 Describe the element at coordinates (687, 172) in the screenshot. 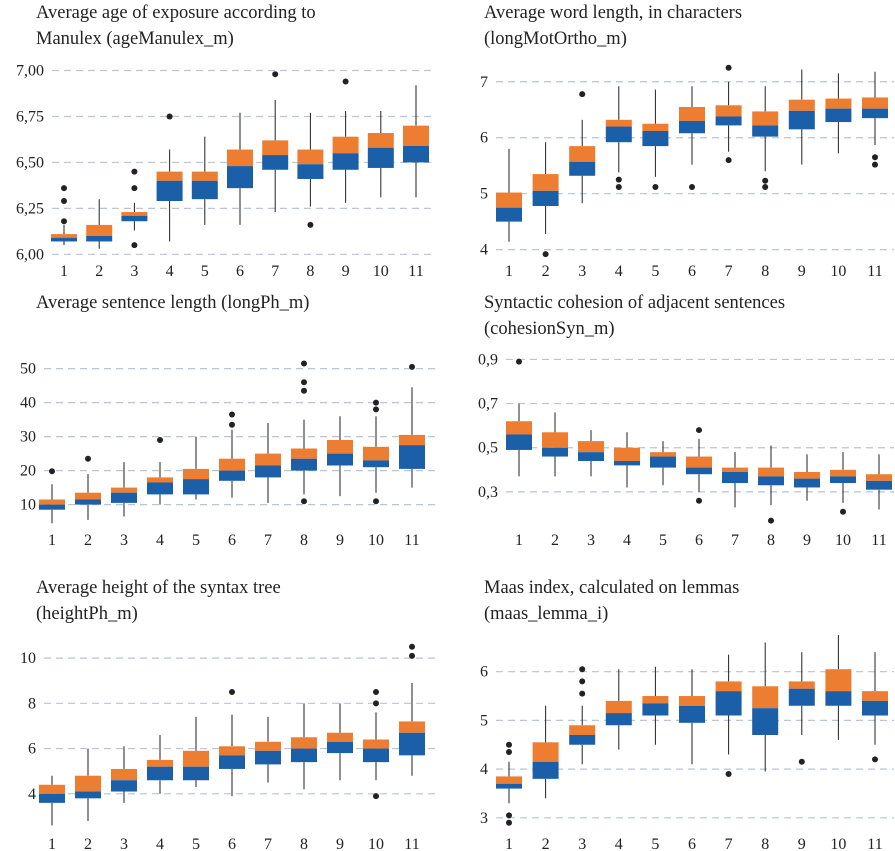

I see `chart-plot: 4 5 6 7 1 2 3 4 5 6 7 8 9 10 11` at that location.